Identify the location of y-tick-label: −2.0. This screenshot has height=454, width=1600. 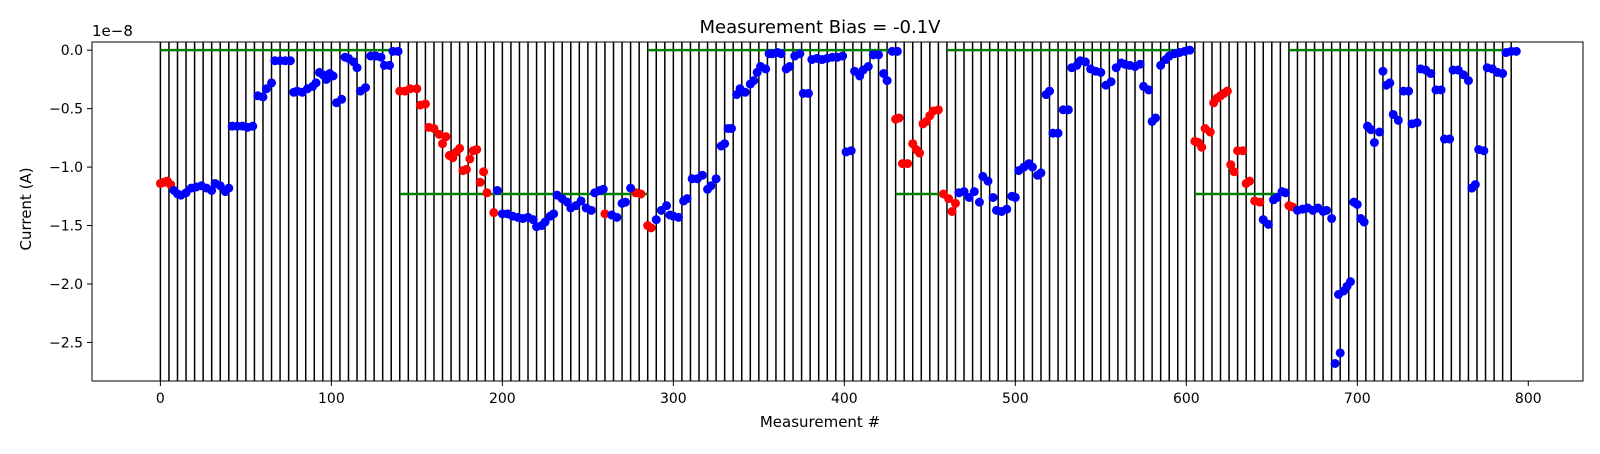
(66, 285).